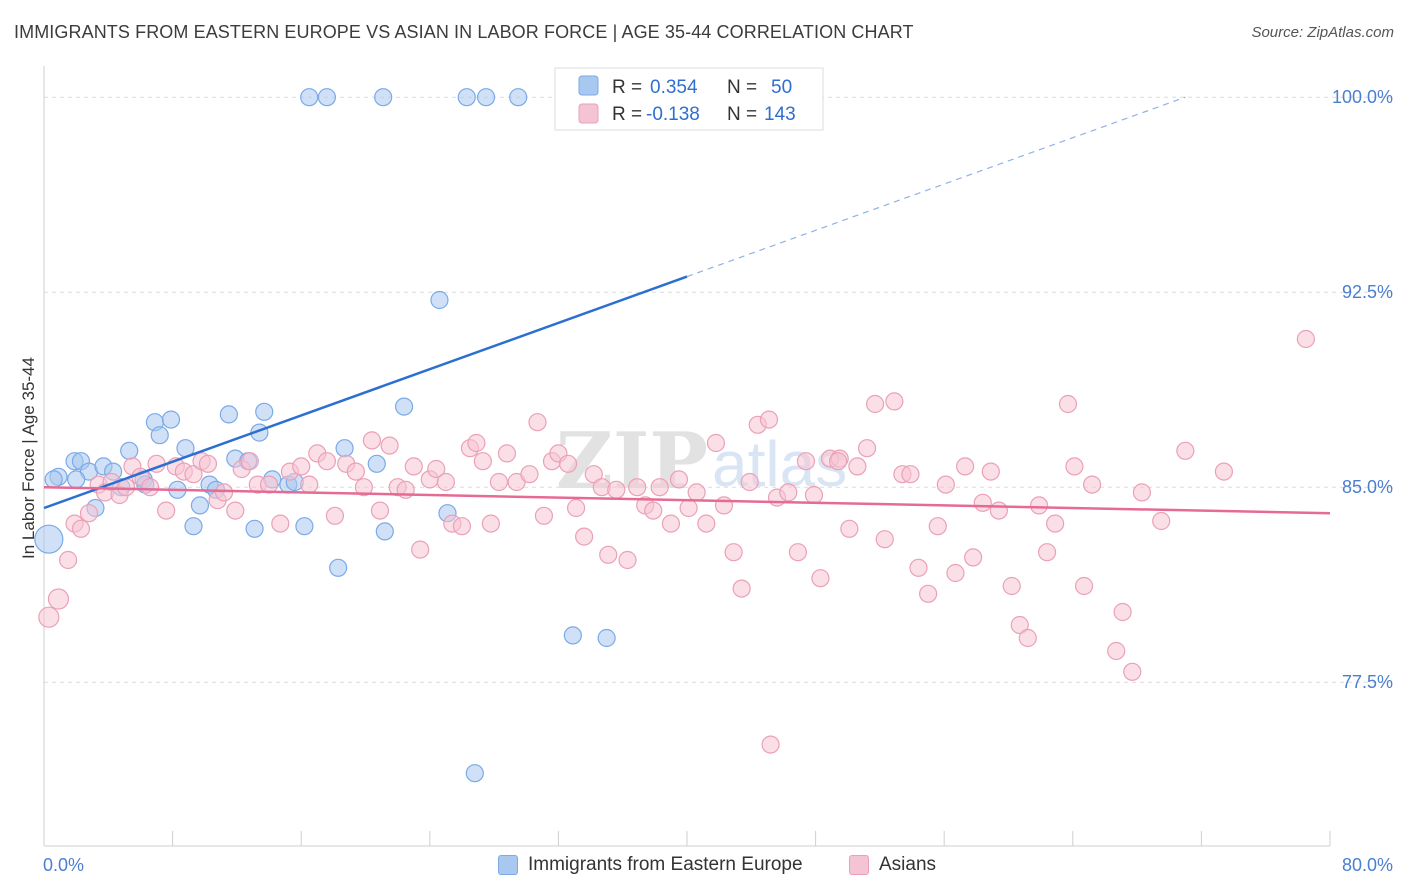  I want to click on y-tick-label-1: 92.5%, so click(1367, 292).